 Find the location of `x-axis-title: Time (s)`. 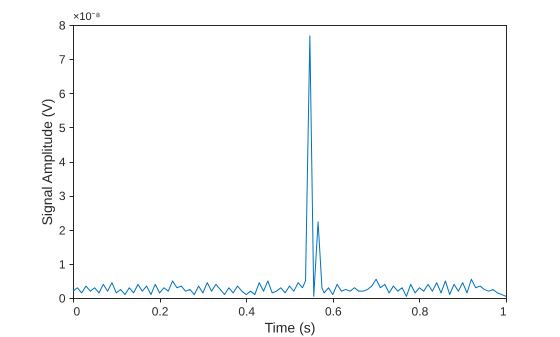

x-axis-title: Time (s) is located at coordinates (290, 328).